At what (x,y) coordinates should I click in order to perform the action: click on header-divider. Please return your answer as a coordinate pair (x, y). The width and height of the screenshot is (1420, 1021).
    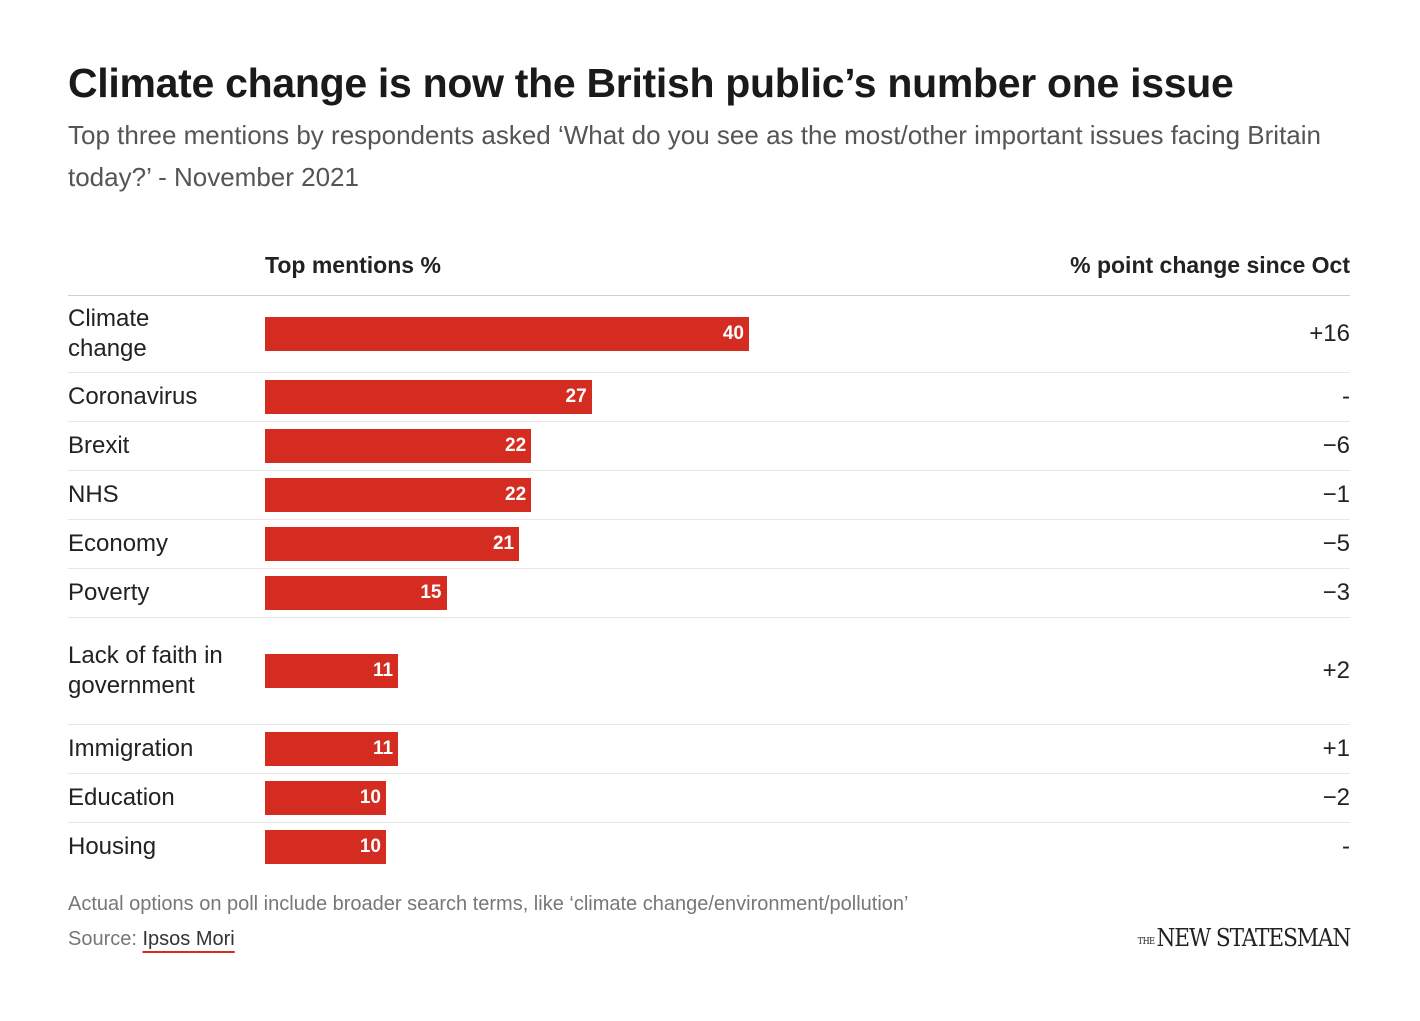
    Looking at the image, I should click on (709, 295).